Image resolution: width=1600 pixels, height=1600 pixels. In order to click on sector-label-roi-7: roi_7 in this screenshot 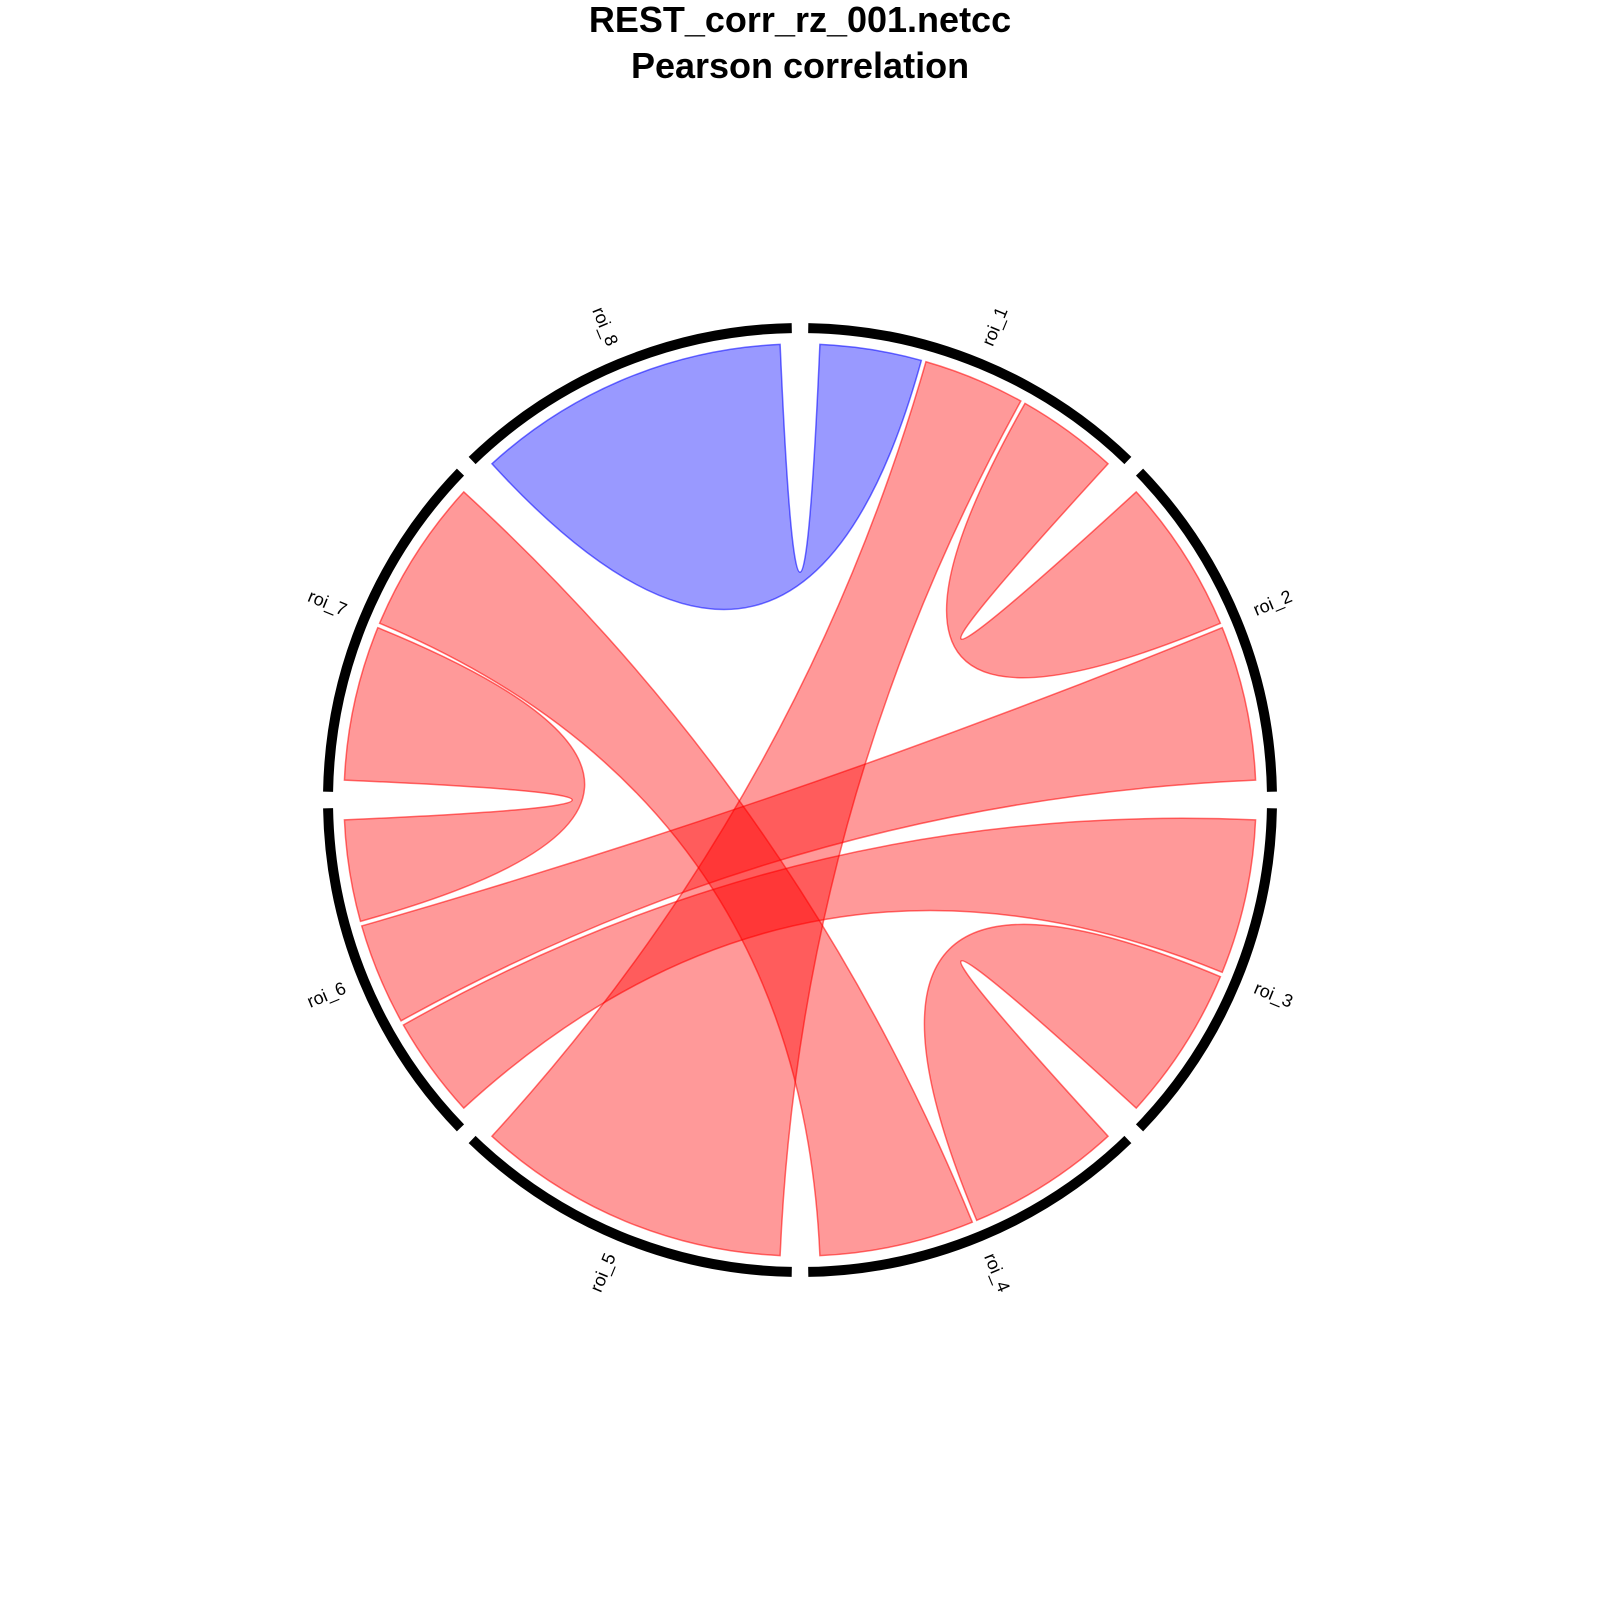, I will do `click(327, 603)`.